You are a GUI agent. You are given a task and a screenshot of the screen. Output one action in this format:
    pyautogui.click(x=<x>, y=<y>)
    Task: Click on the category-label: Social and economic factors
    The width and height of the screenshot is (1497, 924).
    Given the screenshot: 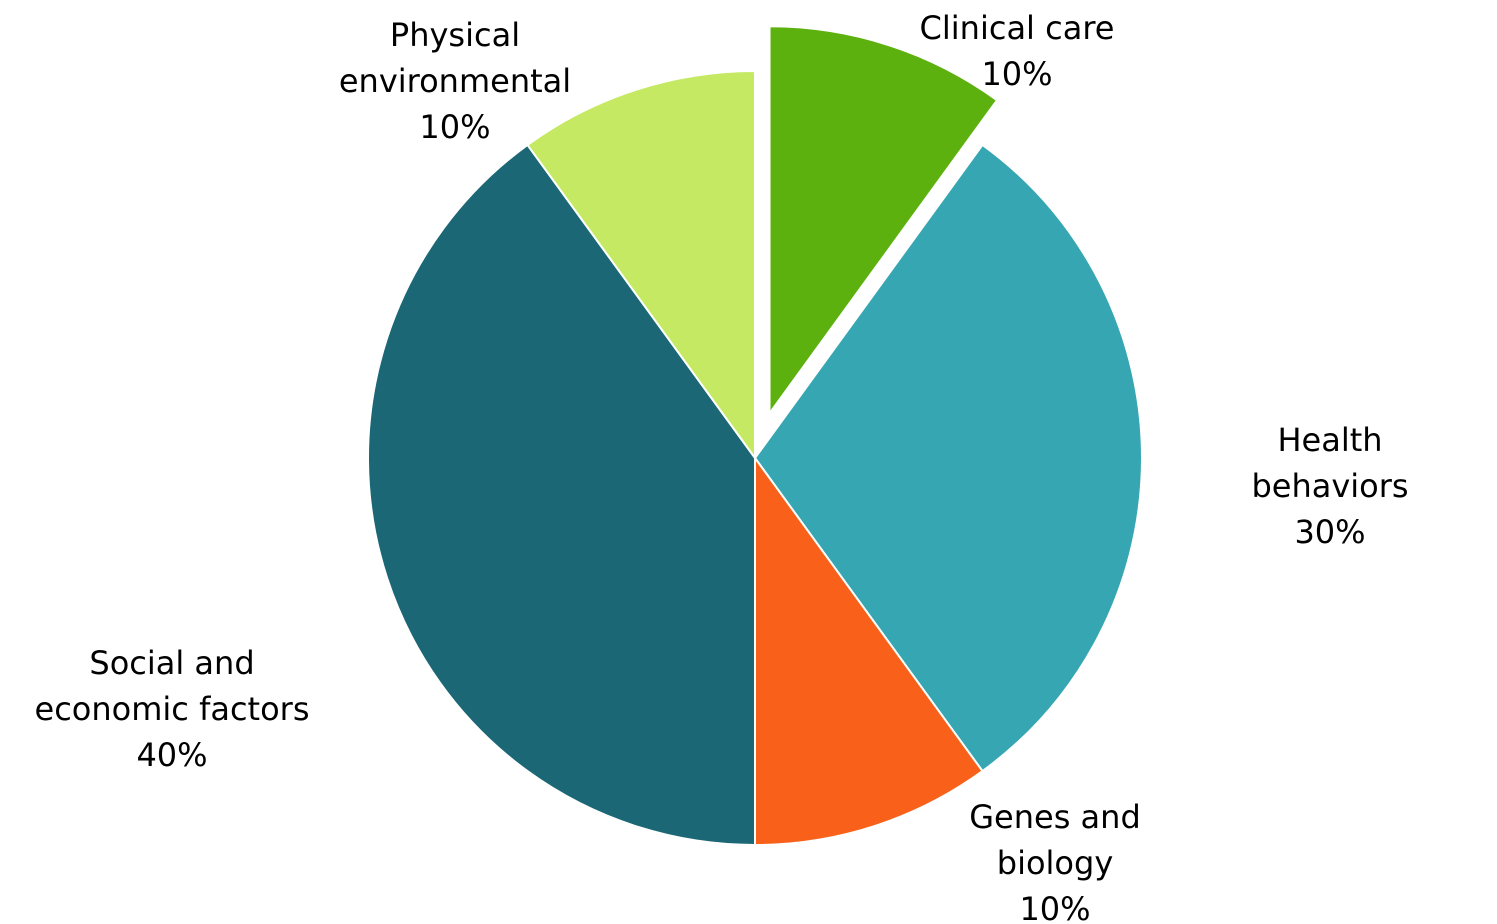 What is the action you would take?
    pyautogui.click(x=172, y=686)
    